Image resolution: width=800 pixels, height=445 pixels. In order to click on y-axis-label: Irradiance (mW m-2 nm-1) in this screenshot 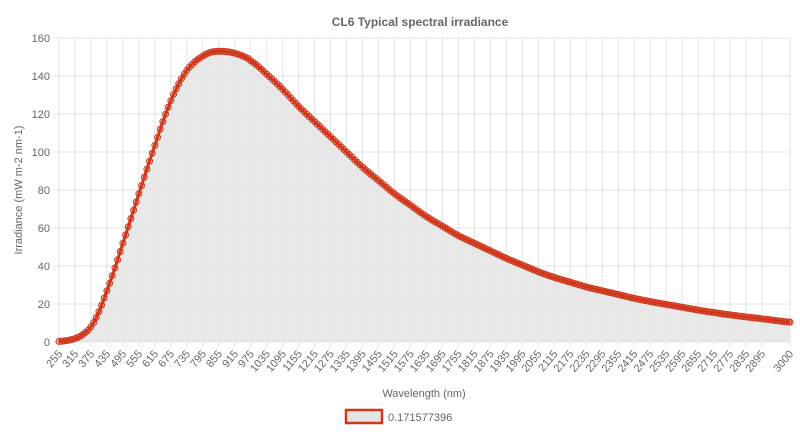, I will do `click(19, 190)`.